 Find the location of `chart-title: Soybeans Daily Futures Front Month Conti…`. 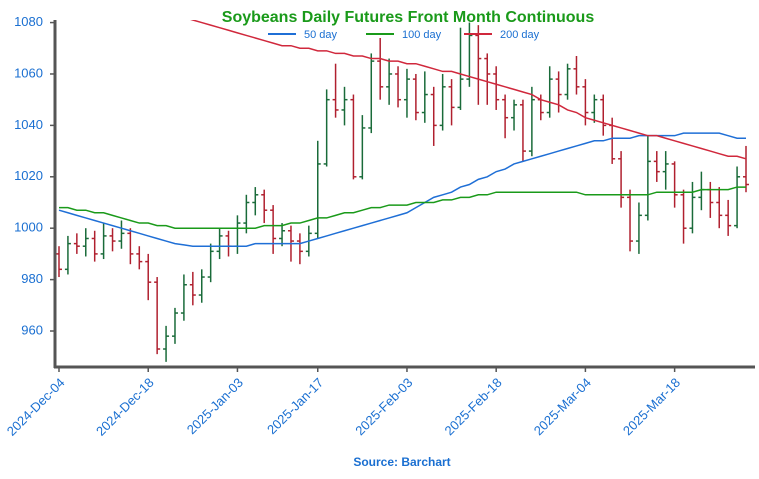

chart-title: Soybeans Daily Futures Front Month Conti… is located at coordinates (408, 17).